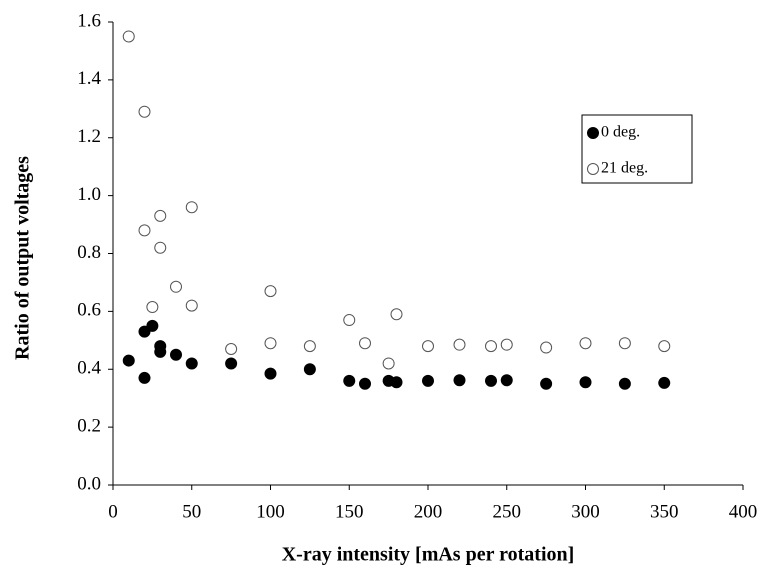  I want to click on y-tick-label: 1.0, so click(89, 194).